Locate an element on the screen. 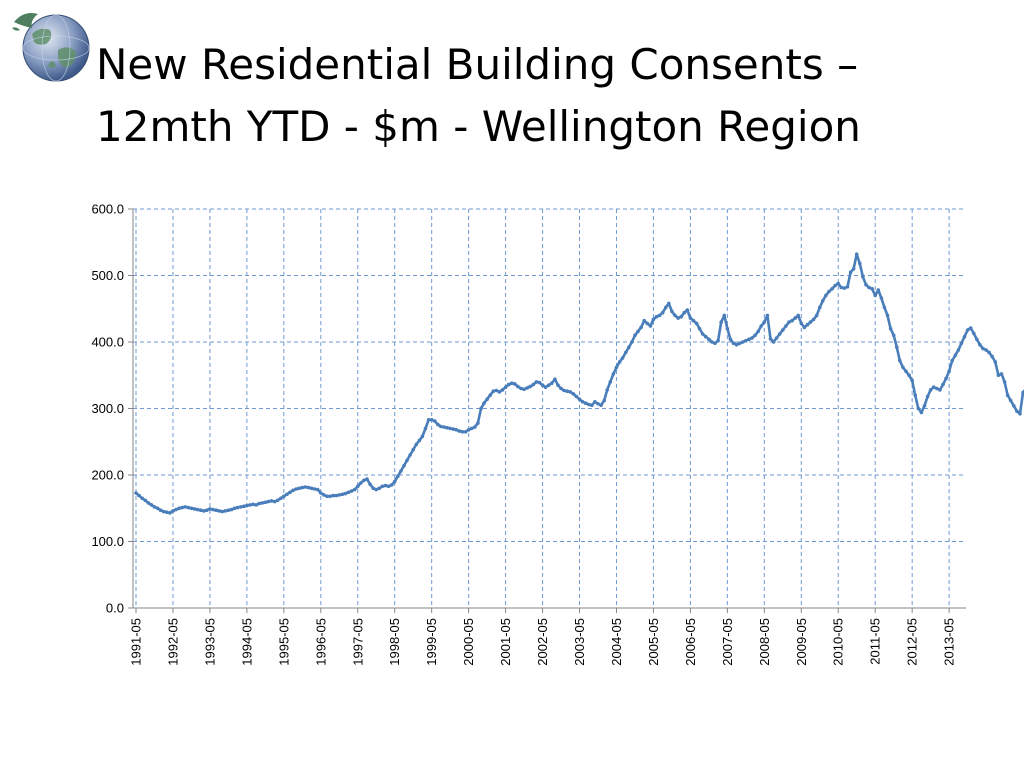  x-tick-label: 2012-05 is located at coordinates (912, 642).